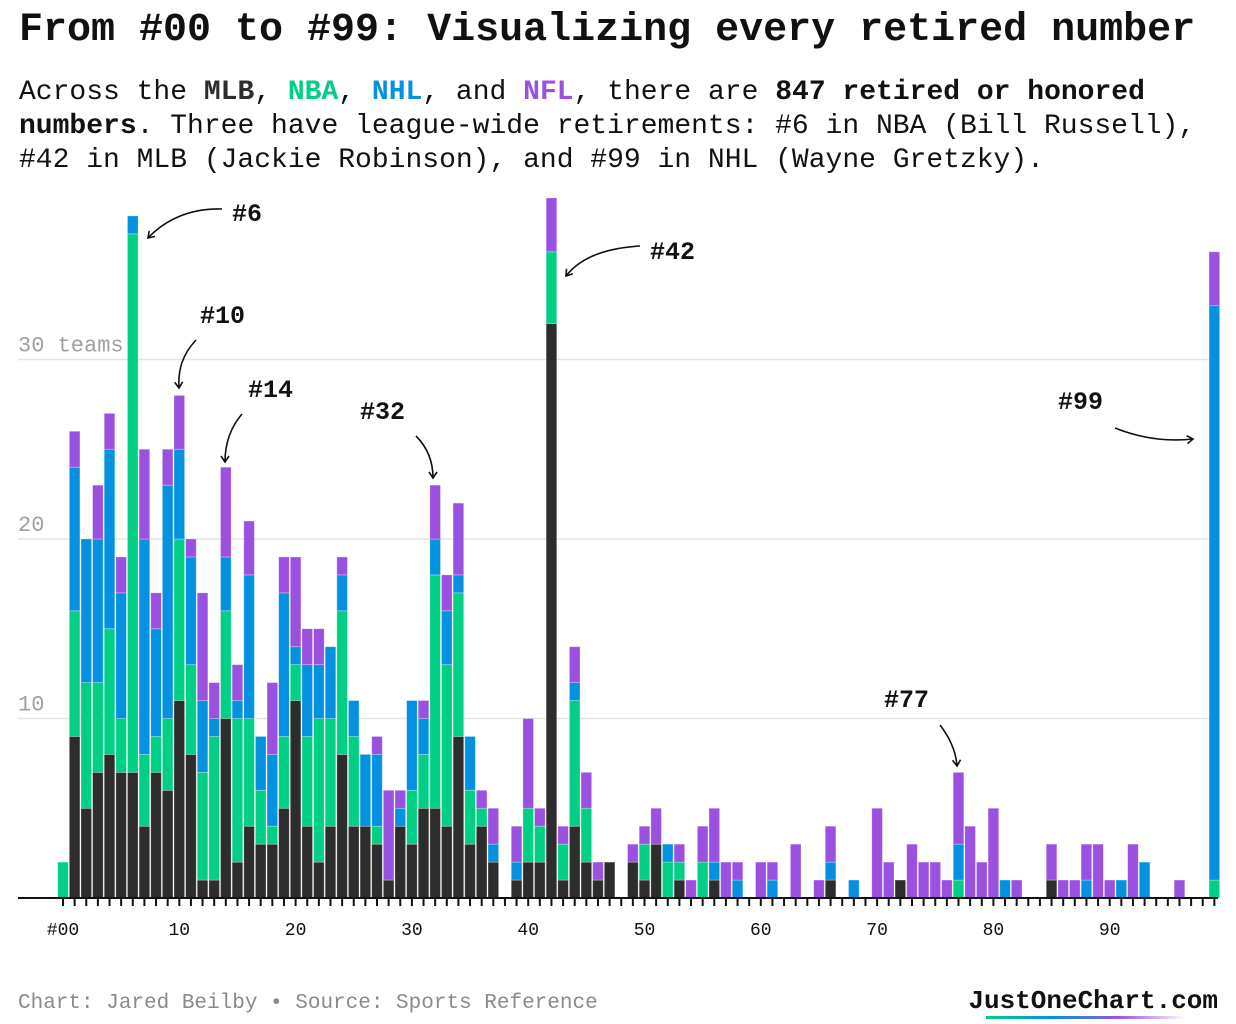 The width and height of the screenshot is (1236, 1024). Describe the element at coordinates (247, 214) in the screenshot. I see `annotation-label: #6` at that location.